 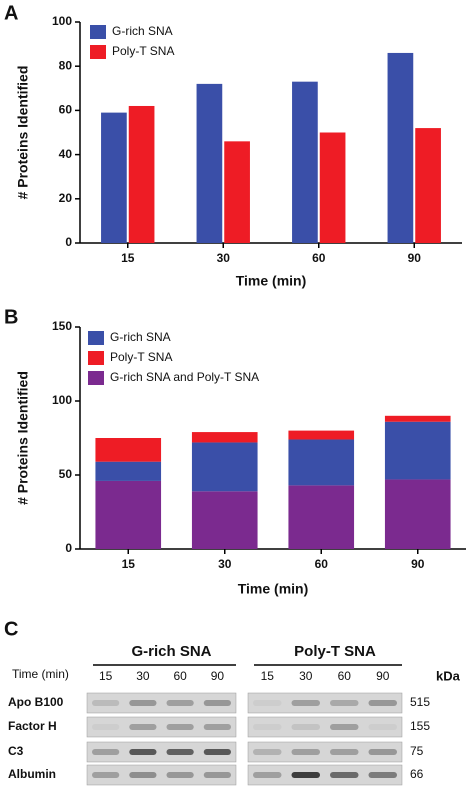 I want to click on row-label: Factor H, so click(x=32, y=726).